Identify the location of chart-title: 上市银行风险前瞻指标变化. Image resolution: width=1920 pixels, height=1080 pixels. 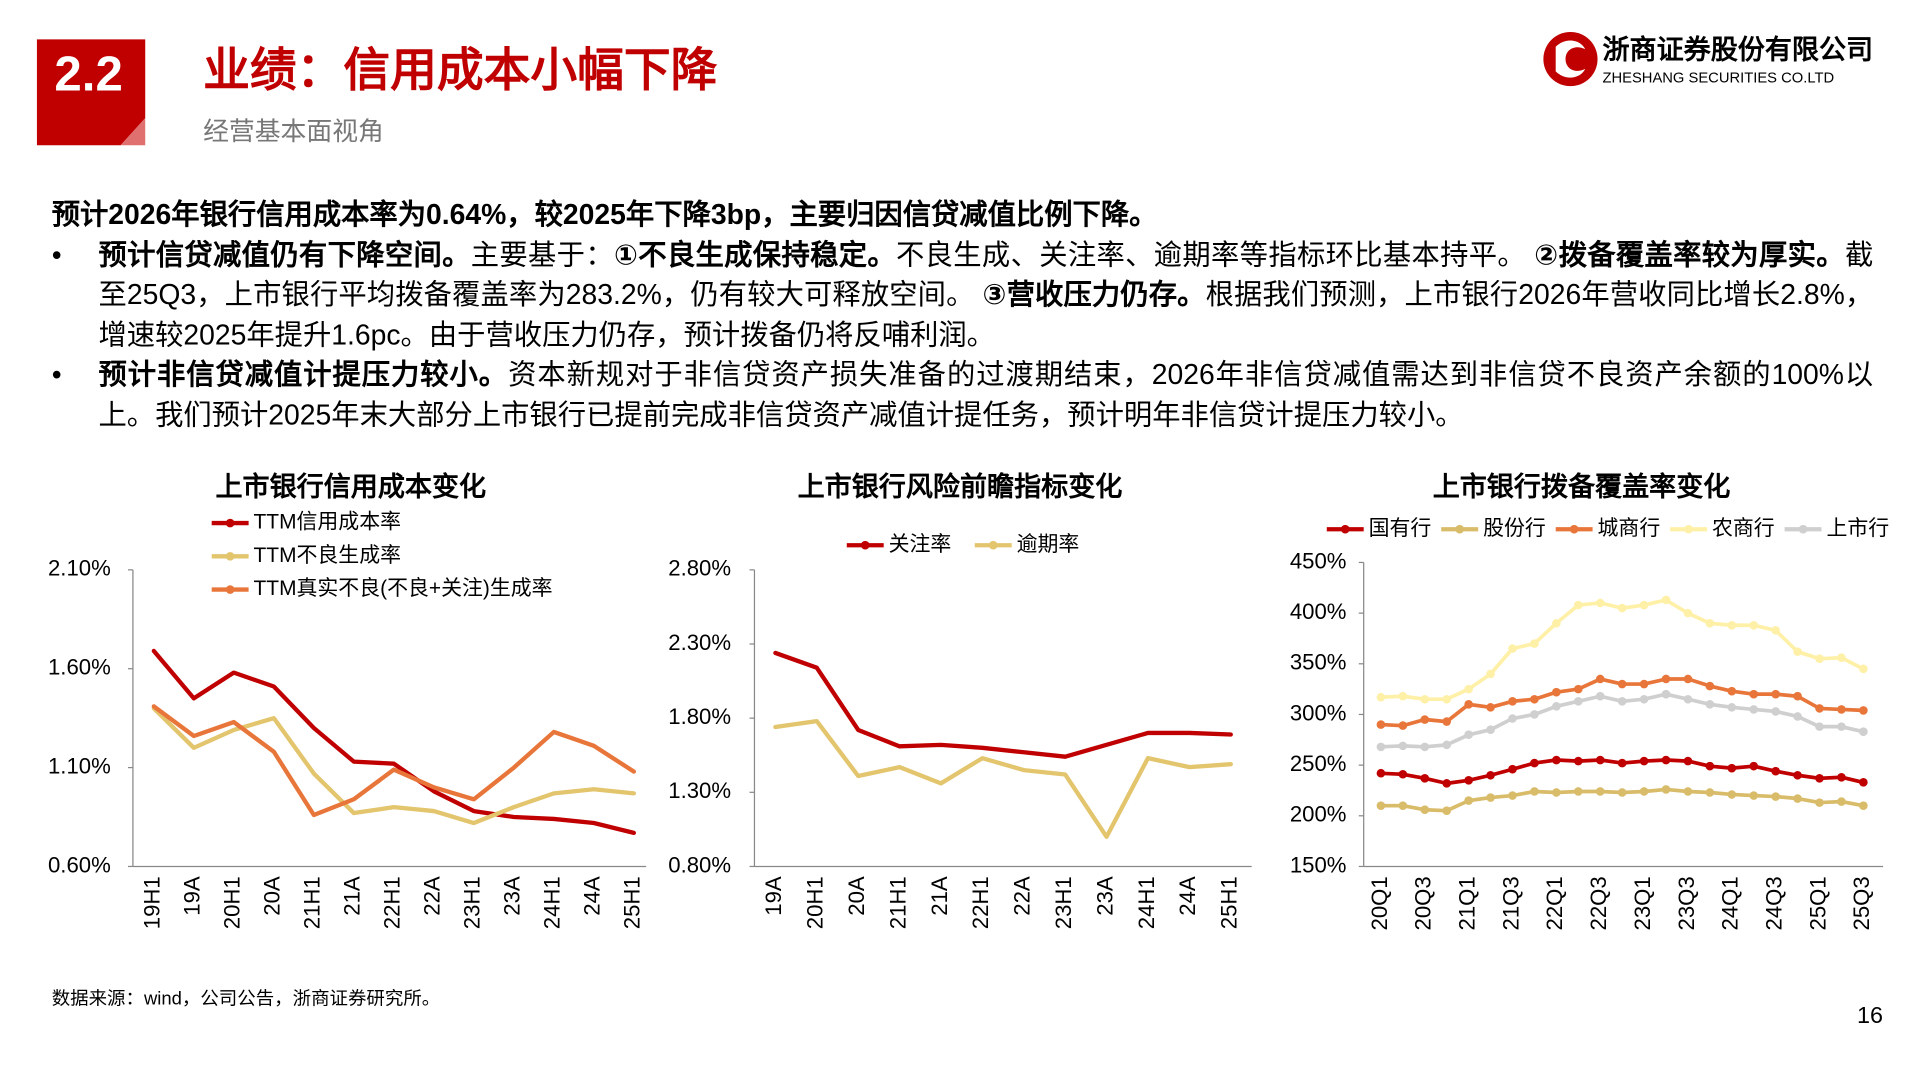
(960, 486).